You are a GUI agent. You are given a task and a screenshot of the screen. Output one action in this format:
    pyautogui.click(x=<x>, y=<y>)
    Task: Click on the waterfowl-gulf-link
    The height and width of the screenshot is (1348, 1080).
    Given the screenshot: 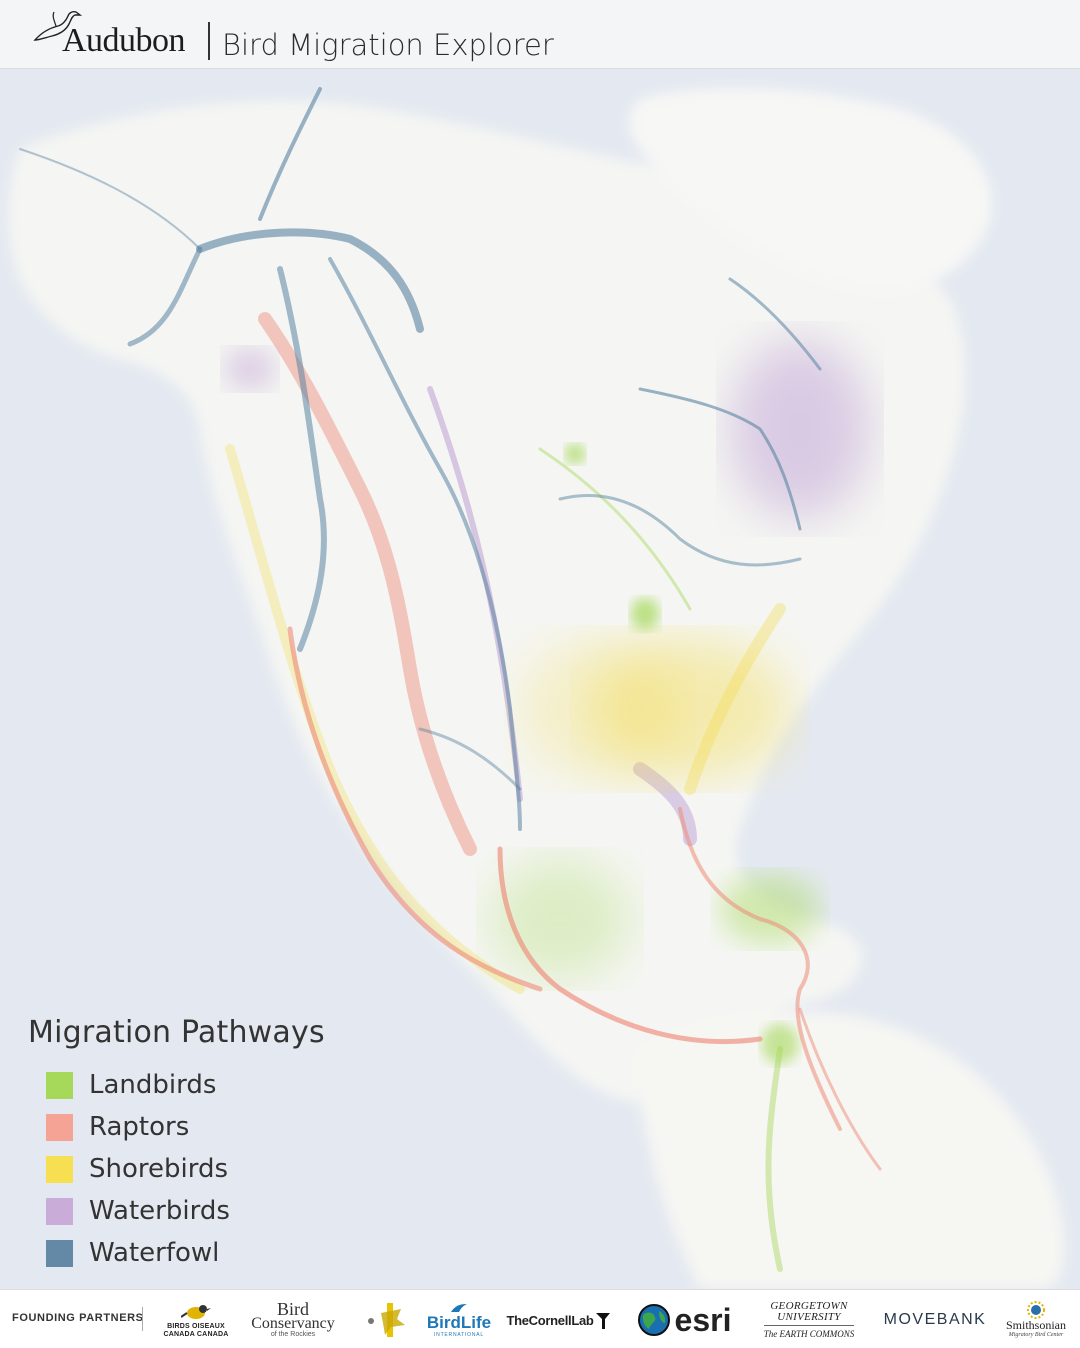 What is the action you would take?
    pyautogui.click(x=470, y=759)
    